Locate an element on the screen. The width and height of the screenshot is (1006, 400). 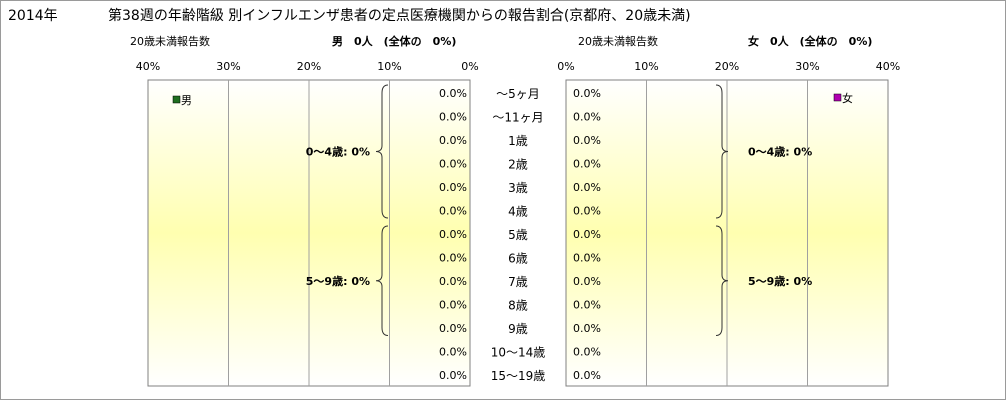
age-category-label: 8歳 is located at coordinates (518, 305).